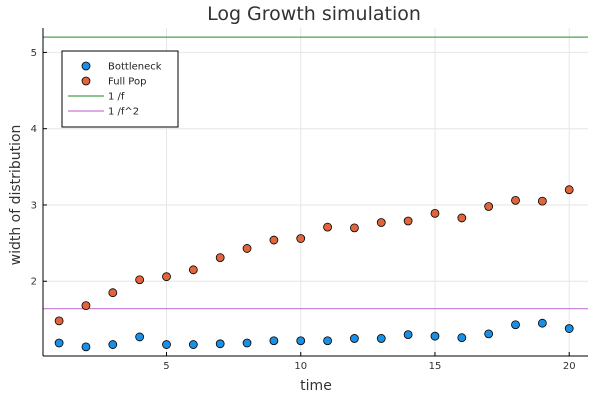 This screenshot has width=600, height=400. What do you see at coordinates (314, 14) in the screenshot?
I see `chart-title: Log Growth simulation` at bounding box center [314, 14].